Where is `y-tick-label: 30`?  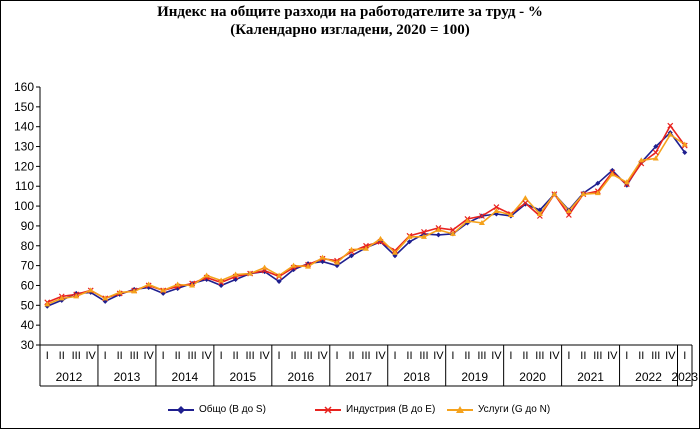 y-tick-label: 30 is located at coordinates (28, 345).